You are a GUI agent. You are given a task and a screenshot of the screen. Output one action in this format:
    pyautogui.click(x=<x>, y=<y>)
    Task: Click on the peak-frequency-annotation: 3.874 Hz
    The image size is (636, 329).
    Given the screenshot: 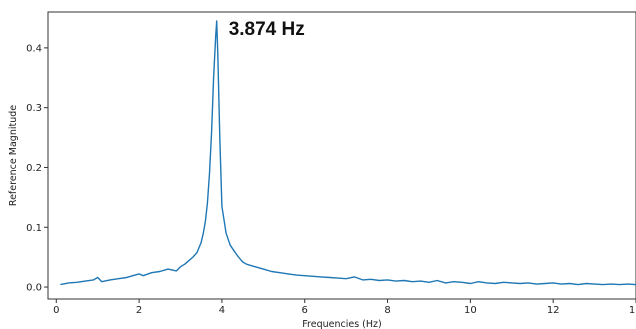 What is the action you would take?
    pyautogui.click(x=267, y=29)
    